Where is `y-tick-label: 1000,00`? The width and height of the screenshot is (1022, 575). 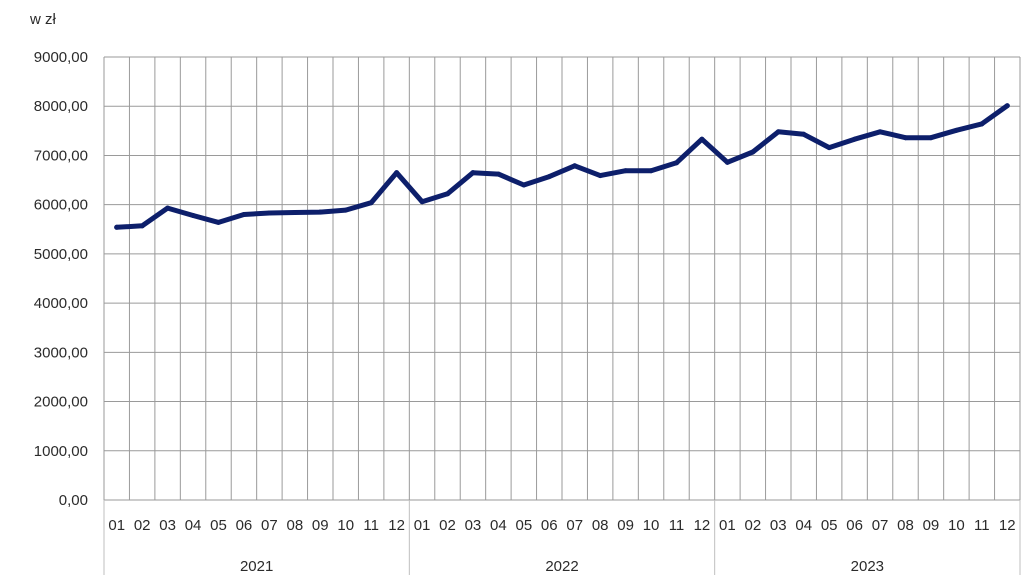
y-tick-label: 1000,00 is located at coordinates (61, 451).